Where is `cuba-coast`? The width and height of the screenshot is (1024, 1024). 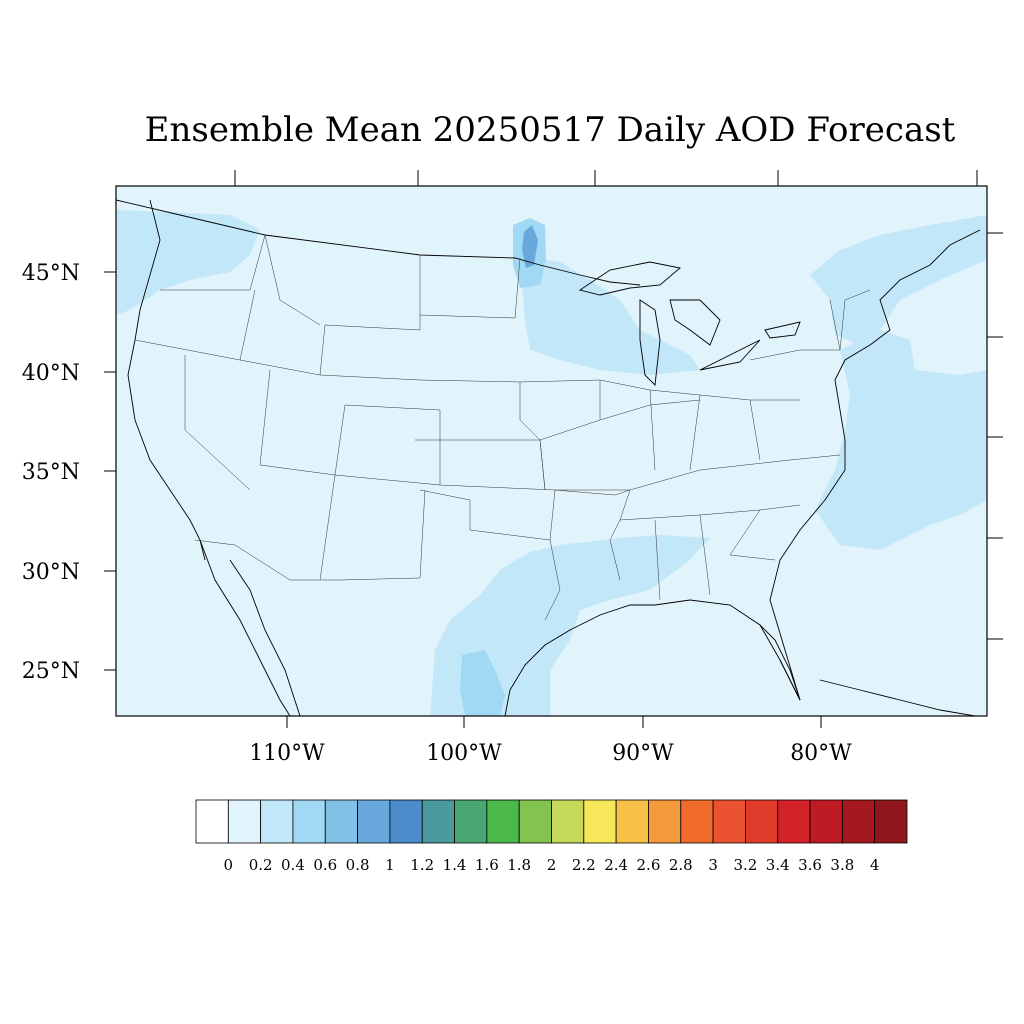 cuba-coast is located at coordinates (897, 697).